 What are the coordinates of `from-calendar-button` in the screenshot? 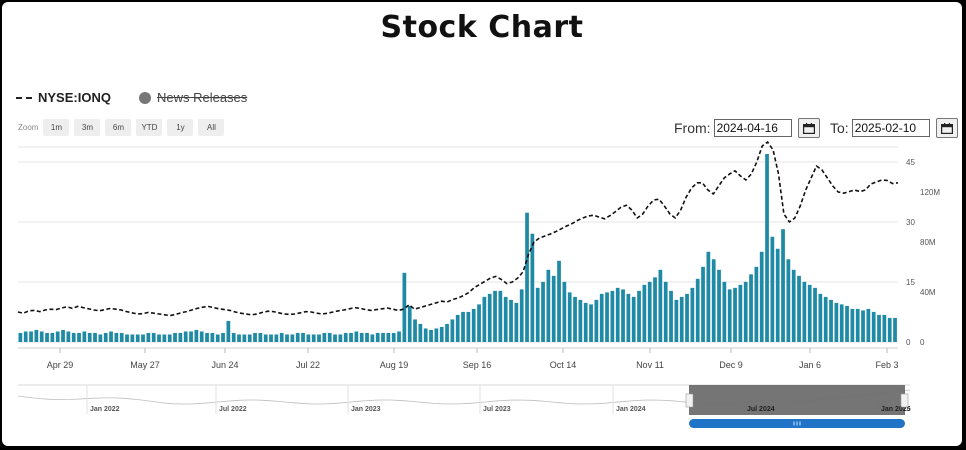 It's located at (808, 128).